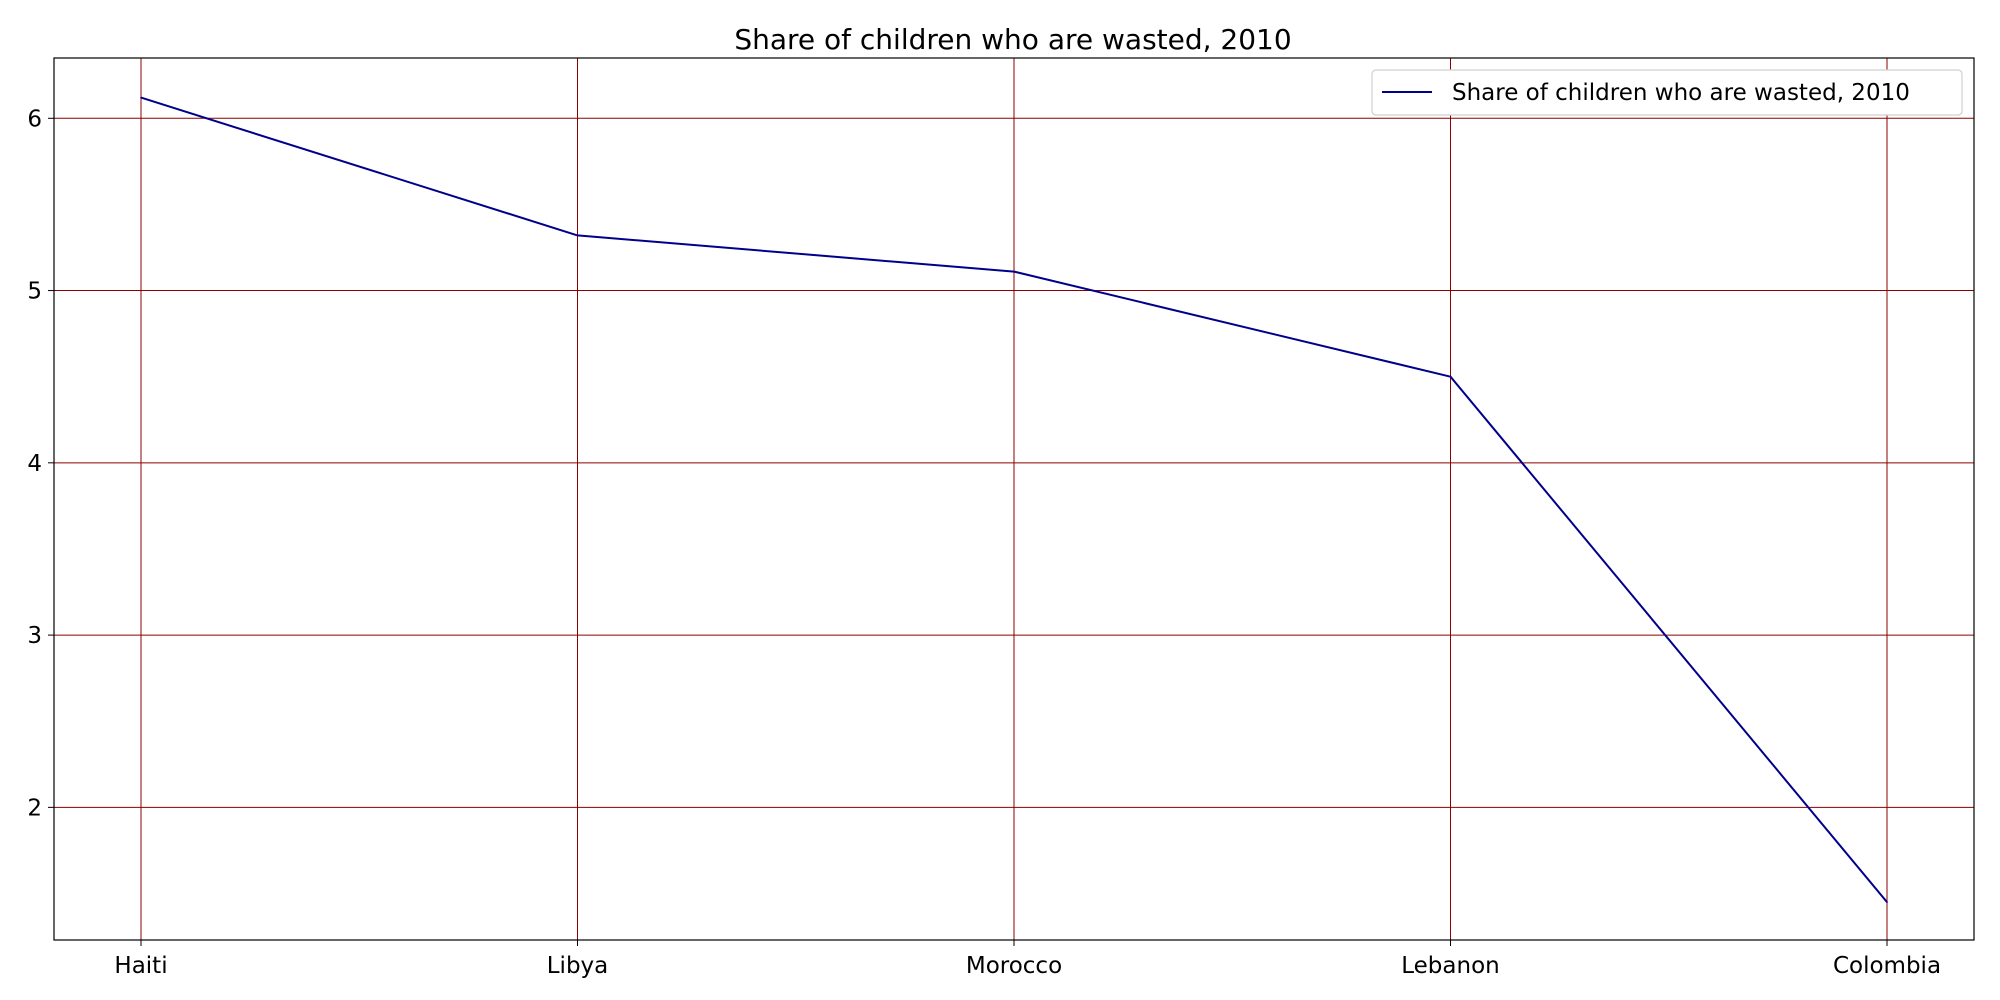  I want to click on x-tick-label: Colombia, so click(1887, 966).